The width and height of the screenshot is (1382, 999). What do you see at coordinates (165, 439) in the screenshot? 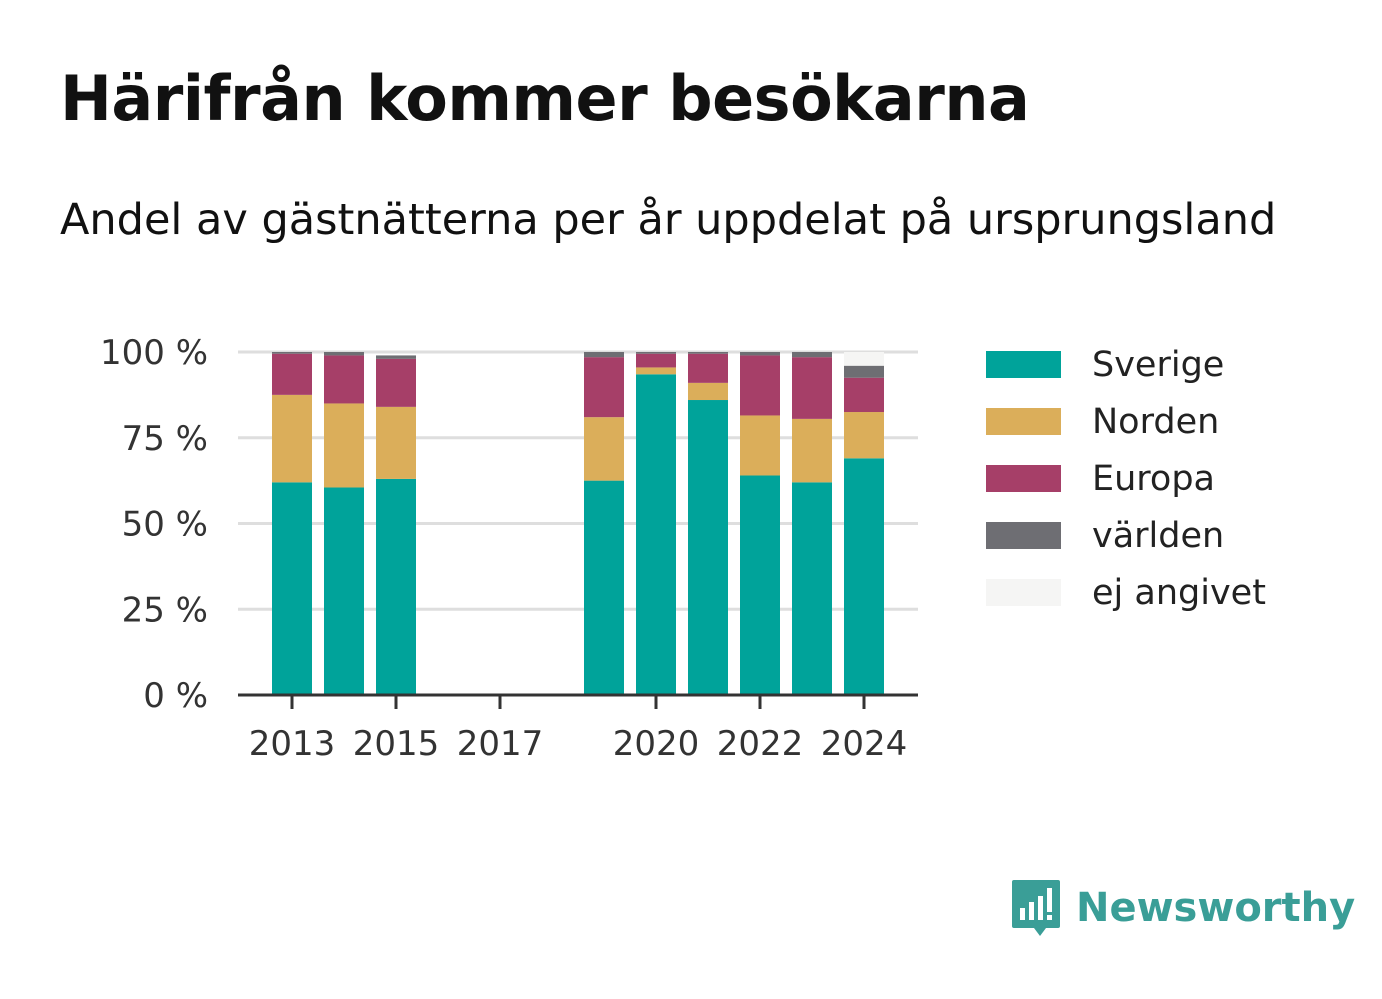
I see `y-tick-label: 75 %` at bounding box center [165, 439].